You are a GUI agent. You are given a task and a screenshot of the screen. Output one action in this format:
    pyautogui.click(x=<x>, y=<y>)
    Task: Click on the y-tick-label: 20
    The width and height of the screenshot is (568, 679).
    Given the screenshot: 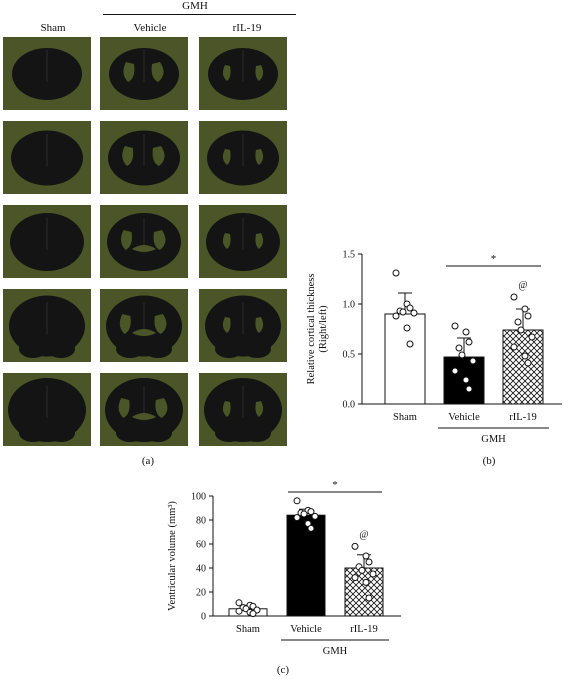 What is the action you would take?
    pyautogui.click(x=201, y=593)
    